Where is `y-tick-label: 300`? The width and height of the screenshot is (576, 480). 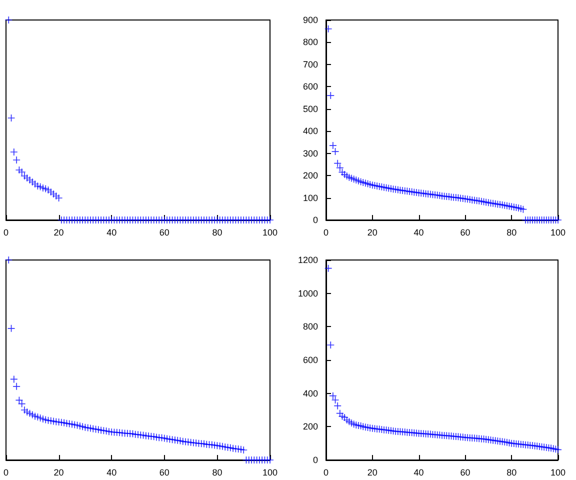 y-tick-label: 300 is located at coordinates (310, 153).